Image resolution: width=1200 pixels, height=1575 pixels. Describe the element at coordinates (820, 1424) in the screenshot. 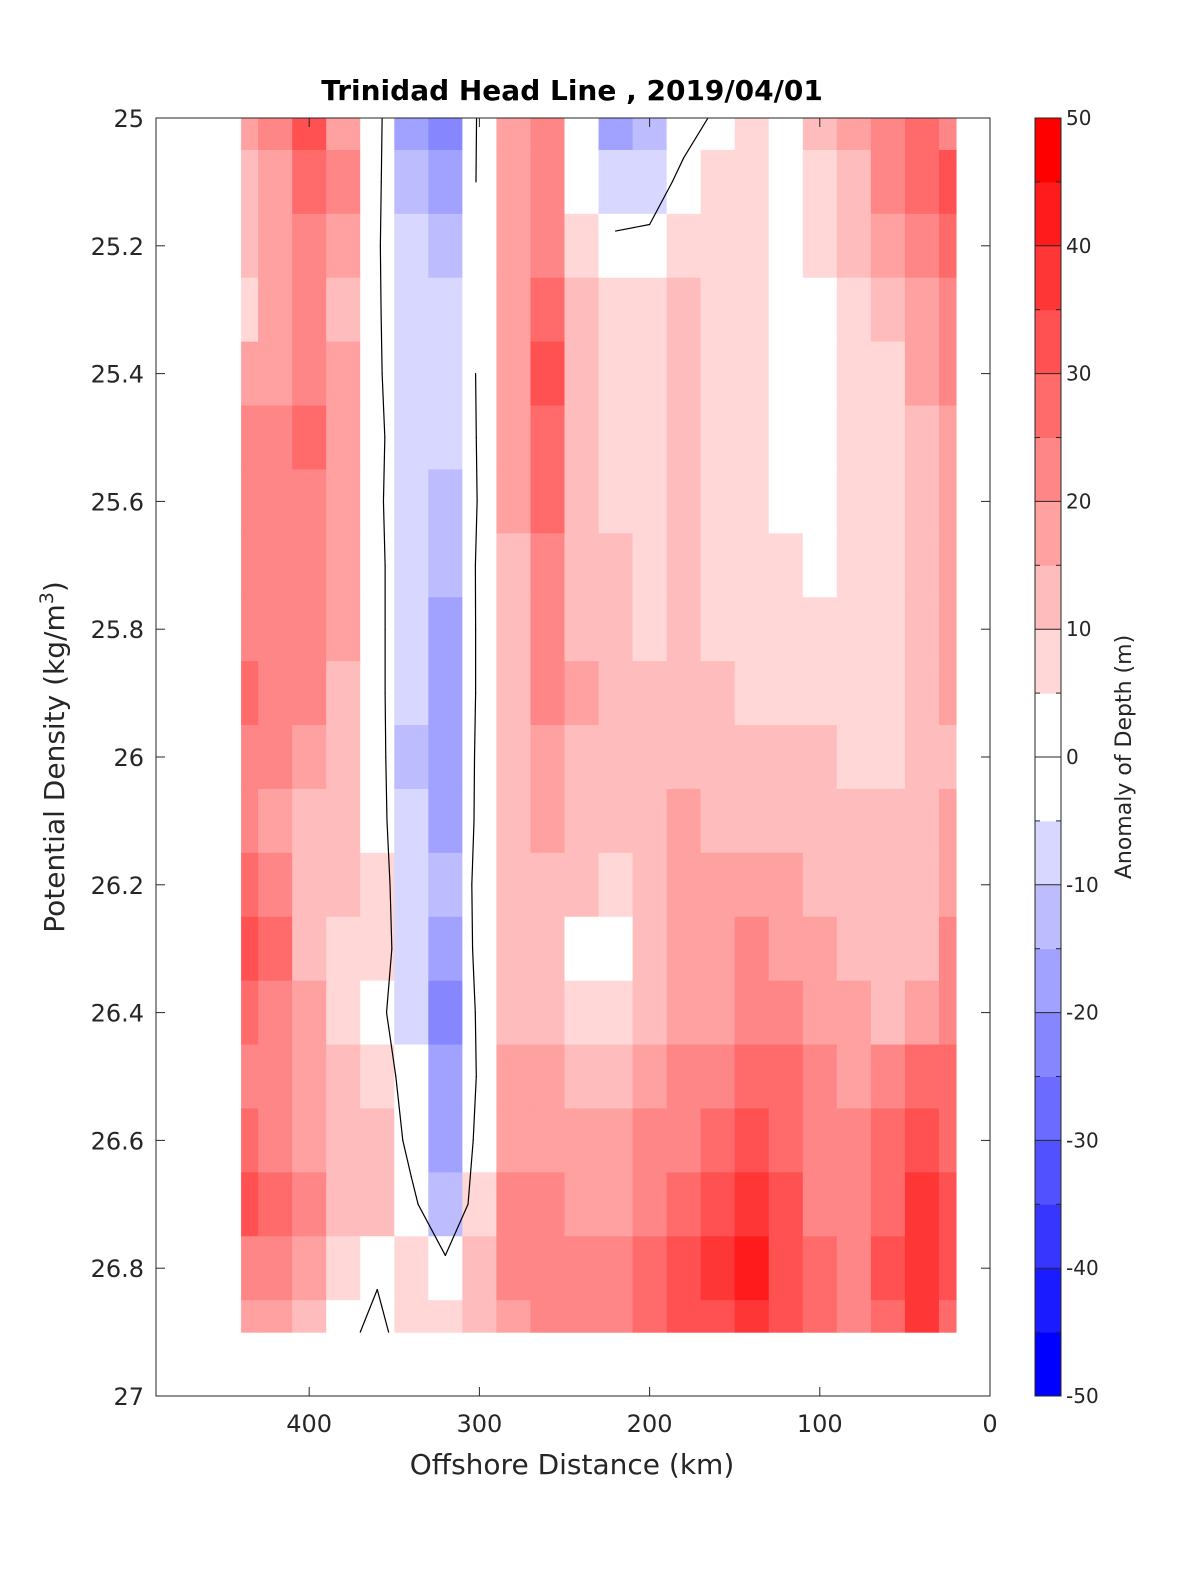

I see `x-tick-label: 100` at that location.